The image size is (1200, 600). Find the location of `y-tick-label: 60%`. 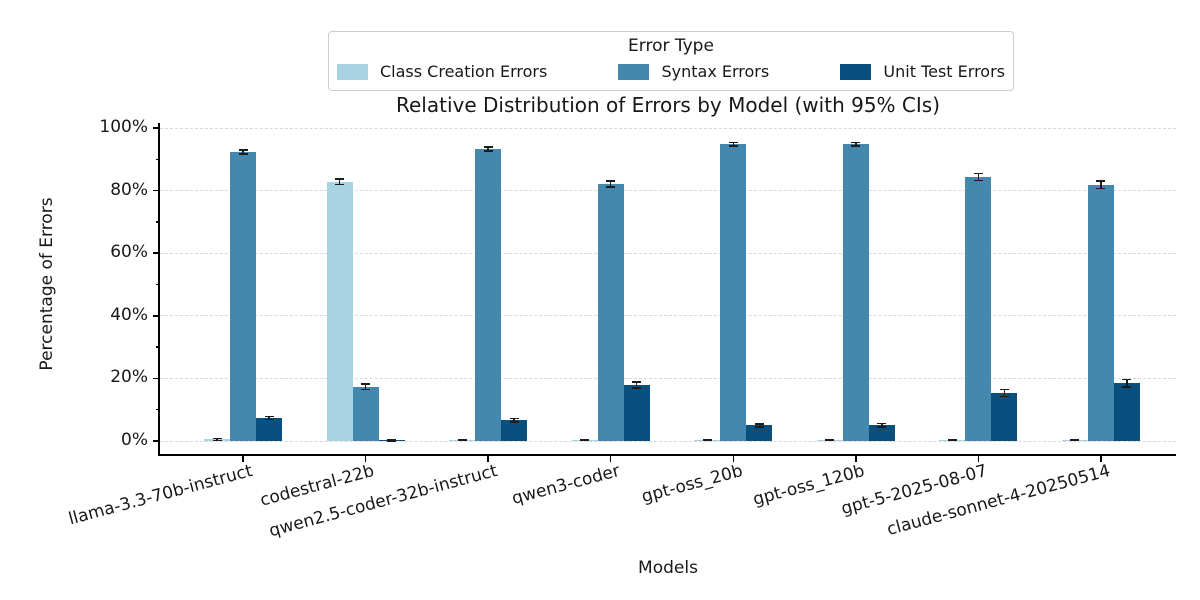

y-tick-label: 60% is located at coordinates (129, 252).